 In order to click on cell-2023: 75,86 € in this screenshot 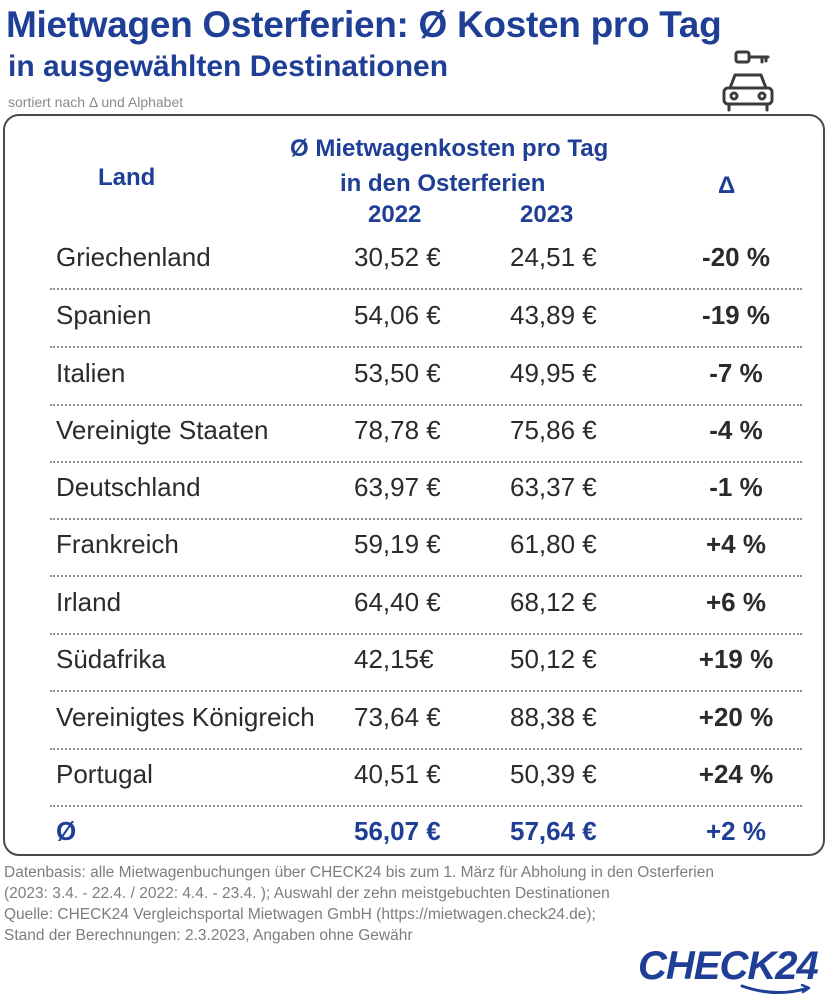, I will do `click(553, 430)`.